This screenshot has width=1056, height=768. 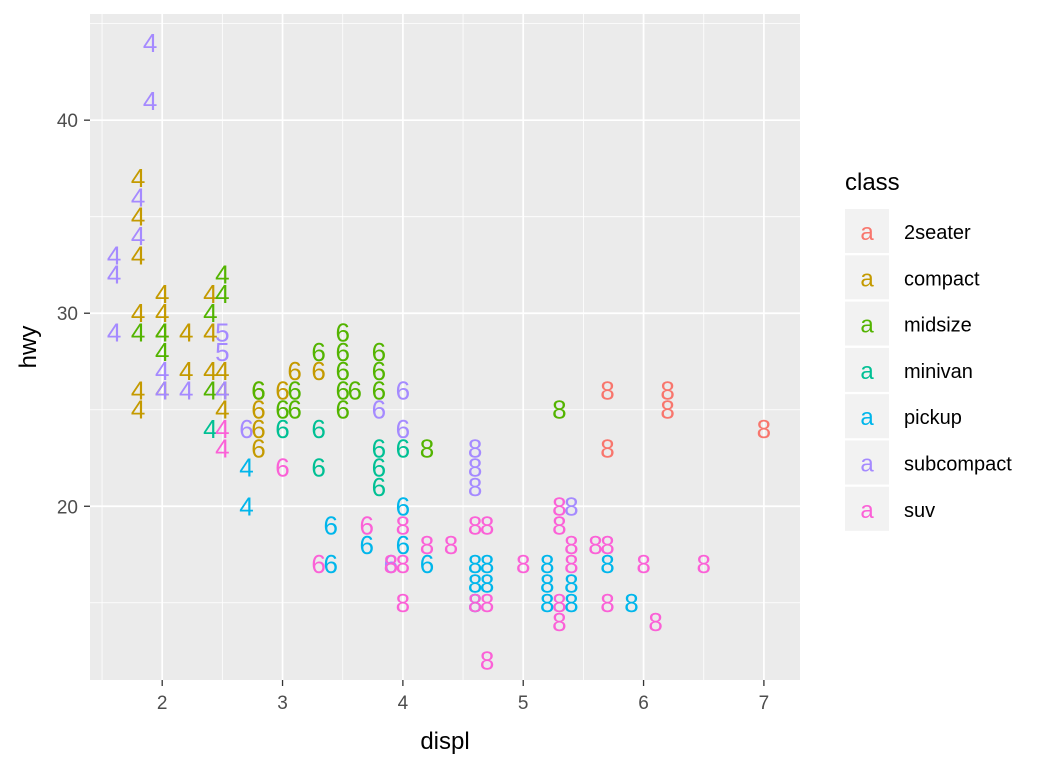 I want to click on legend-label-pickup: pickup, so click(x=933, y=418).